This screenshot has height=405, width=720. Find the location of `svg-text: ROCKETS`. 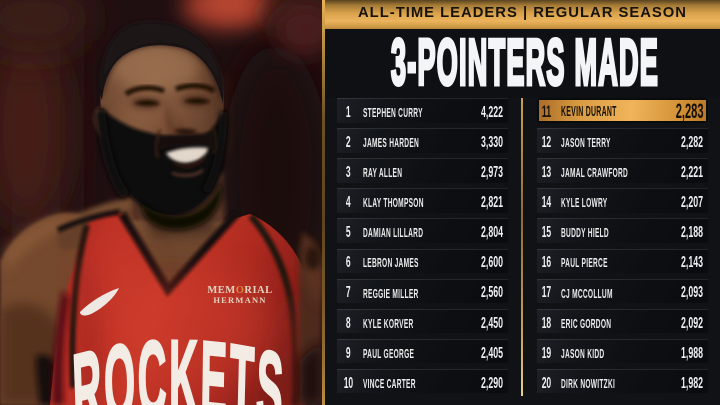

svg-text: ROCKETS is located at coordinates (179, 361).